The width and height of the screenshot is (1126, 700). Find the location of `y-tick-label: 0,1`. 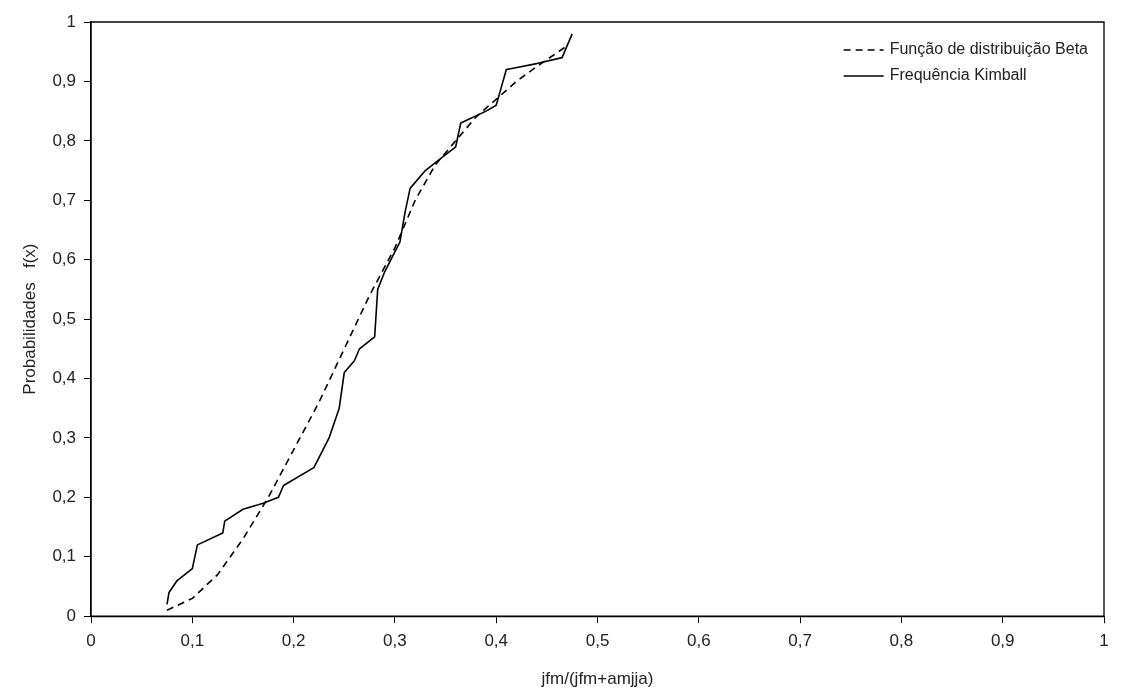

y-tick-label: 0,1 is located at coordinates (64, 556).